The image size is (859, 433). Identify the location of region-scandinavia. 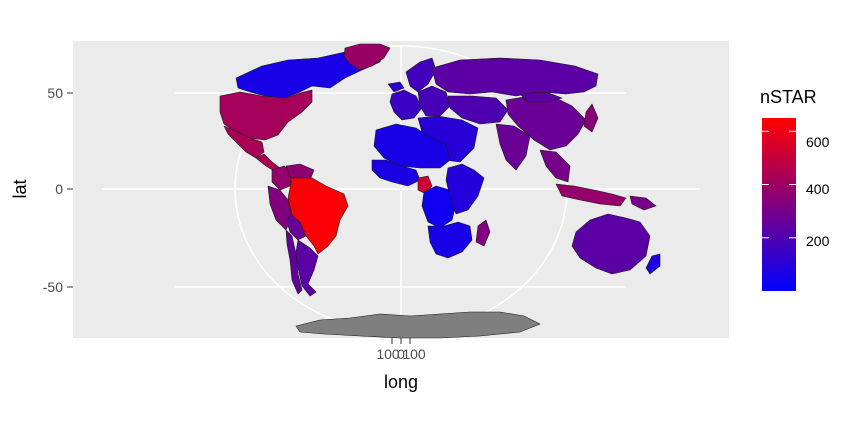
(421, 75).